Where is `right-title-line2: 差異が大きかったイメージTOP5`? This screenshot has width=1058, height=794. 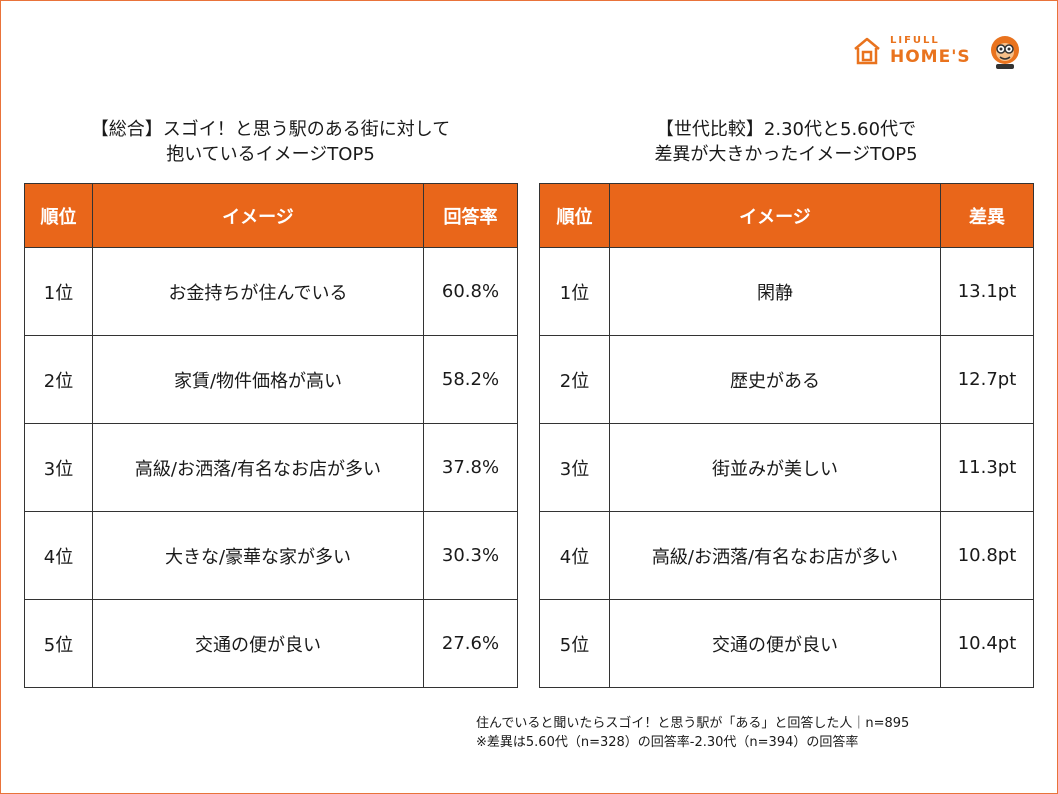 right-title-line2: 差異が大きかったイメージTOP5 is located at coordinates (786, 154).